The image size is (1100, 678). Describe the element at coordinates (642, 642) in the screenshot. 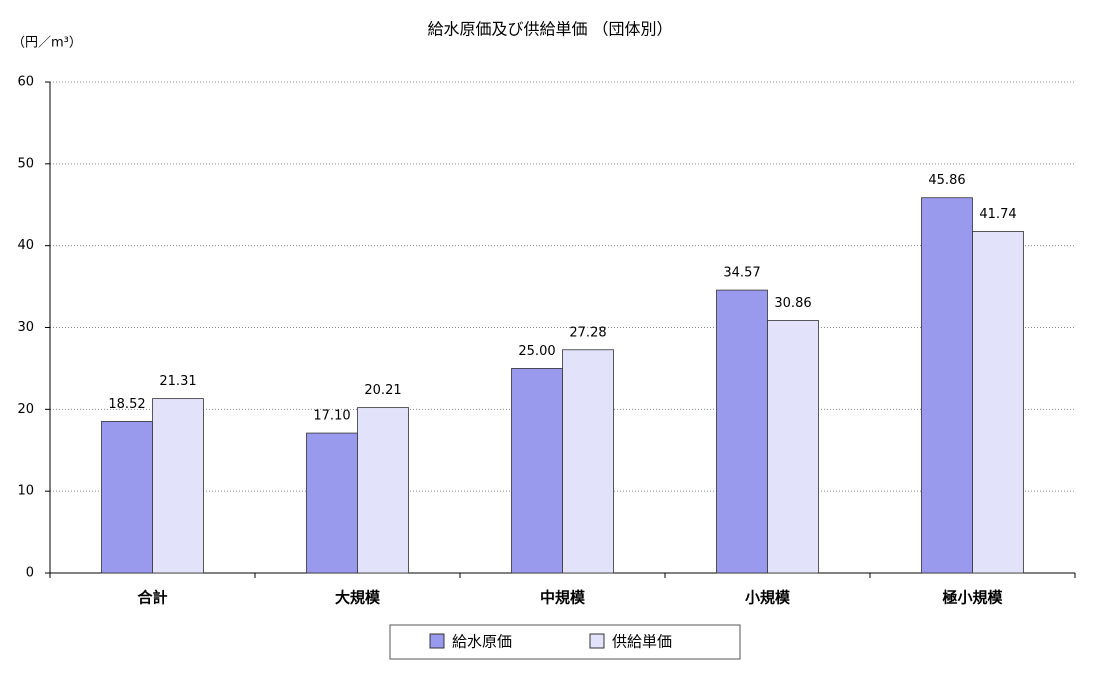

I see `legend-label: 供給単価` at that location.